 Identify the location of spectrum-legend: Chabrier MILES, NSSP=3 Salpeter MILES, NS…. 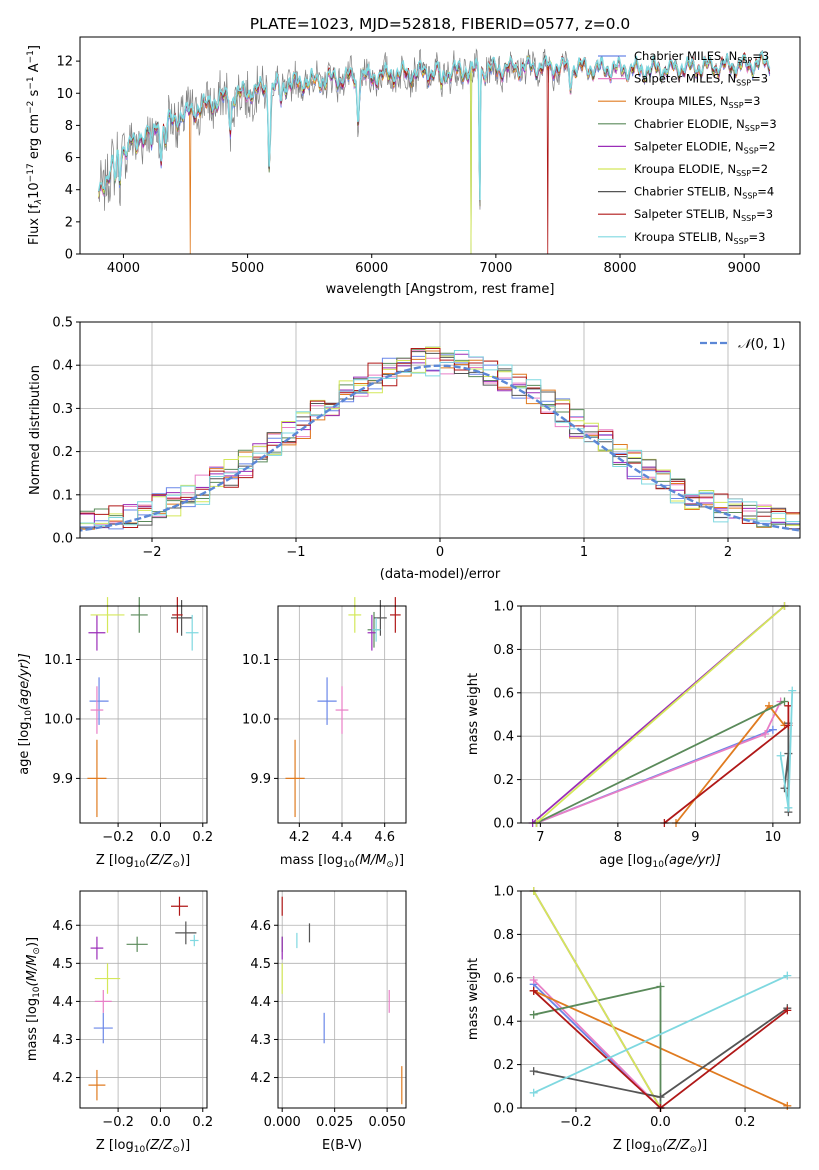
(687, 147).